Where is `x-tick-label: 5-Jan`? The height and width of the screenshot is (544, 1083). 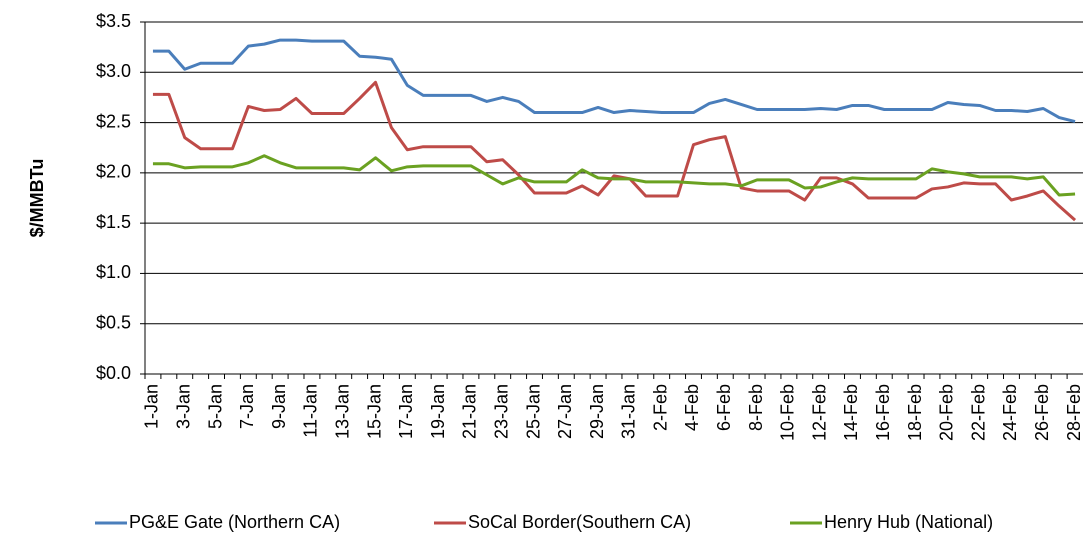
x-tick-label: 5-Jan is located at coordinates (215, 406).